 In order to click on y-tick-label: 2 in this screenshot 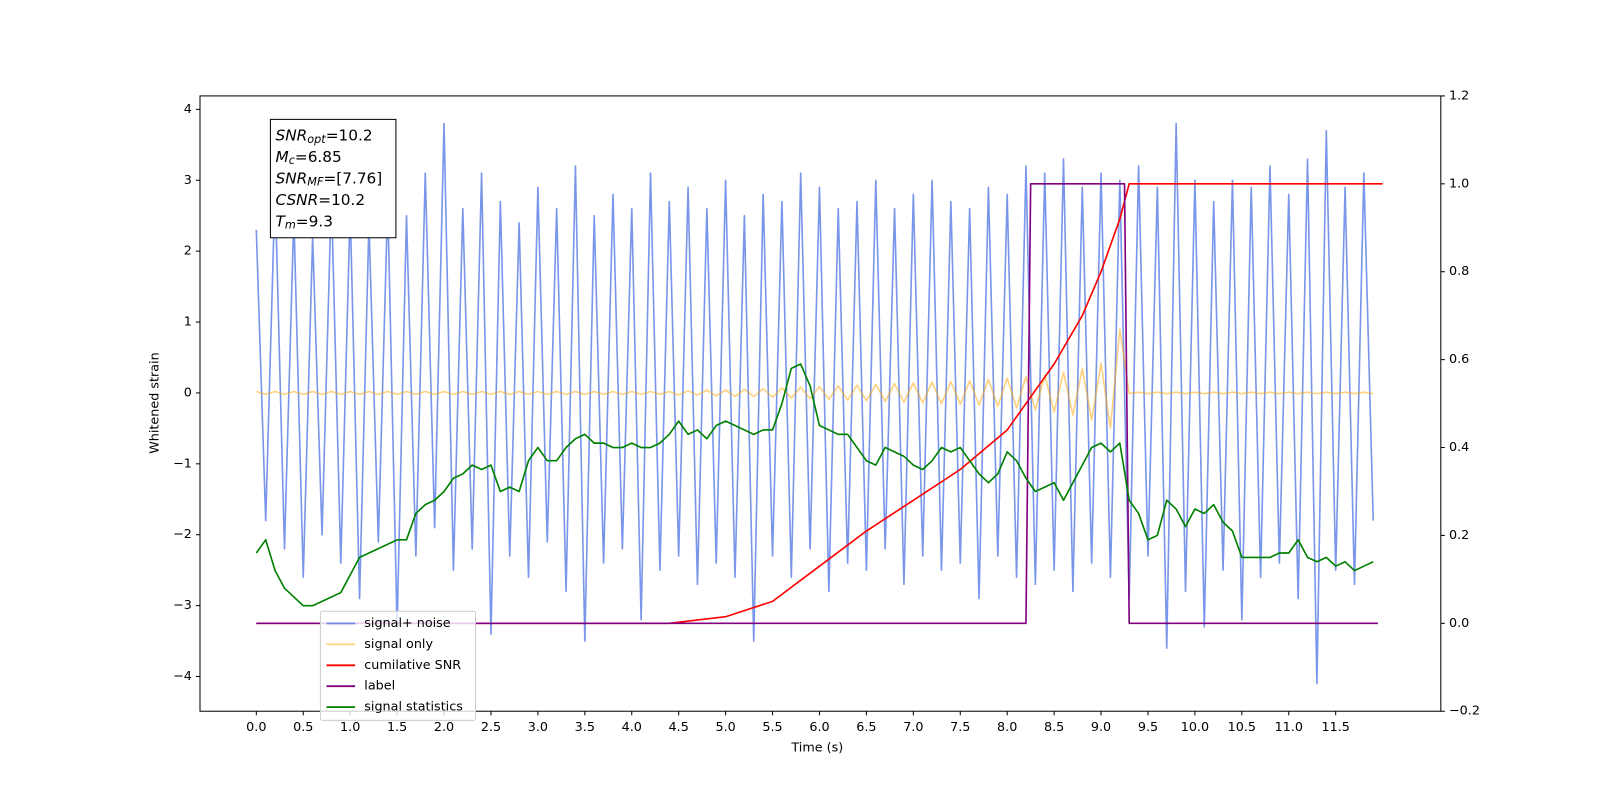, I will do `click(188, 251)`.